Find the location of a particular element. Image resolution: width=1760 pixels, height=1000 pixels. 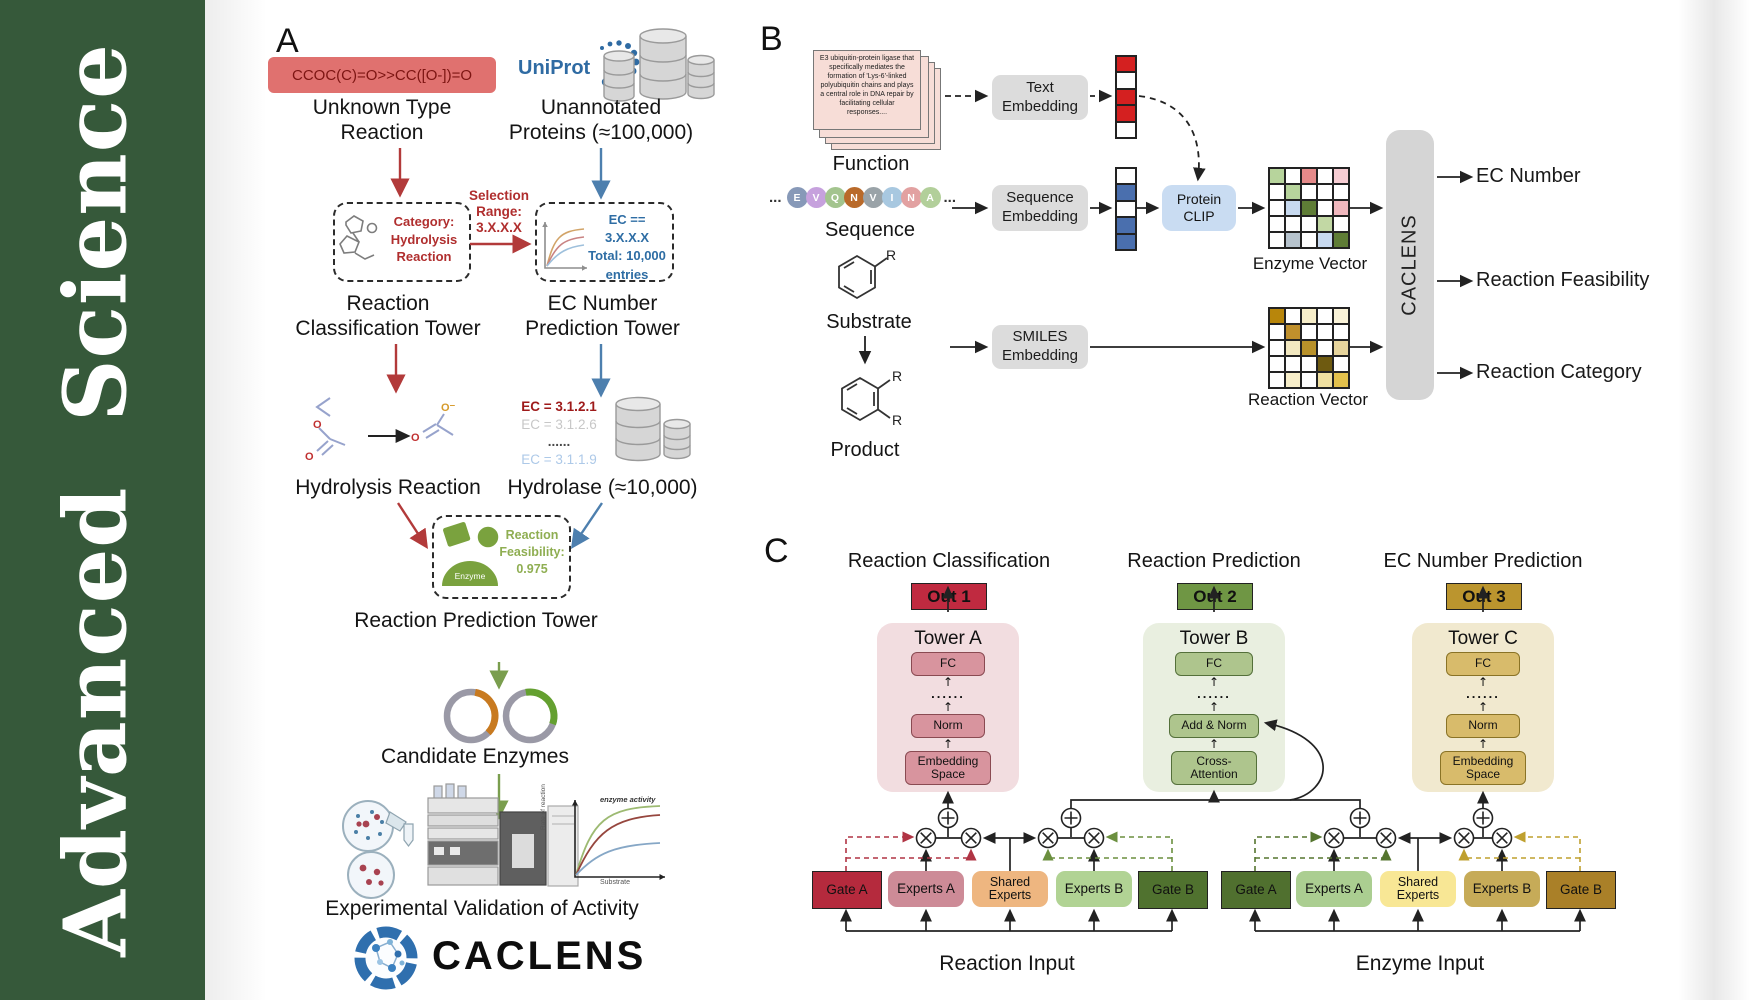

output-ec-number: EC Number is located at coordinates (1528, 176).